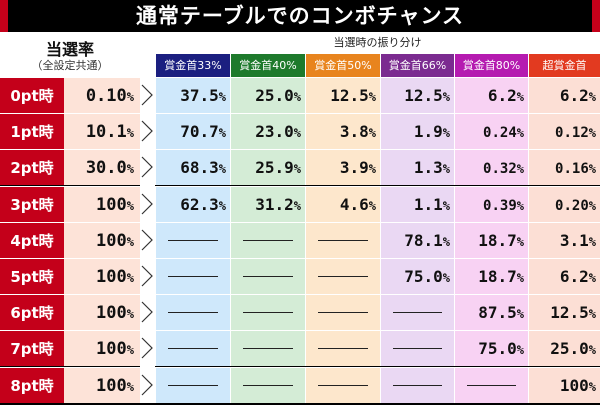 The width and height of the screenshot is (600, 405). I want to click on distribution-value: 68.3, so click(199, 167).